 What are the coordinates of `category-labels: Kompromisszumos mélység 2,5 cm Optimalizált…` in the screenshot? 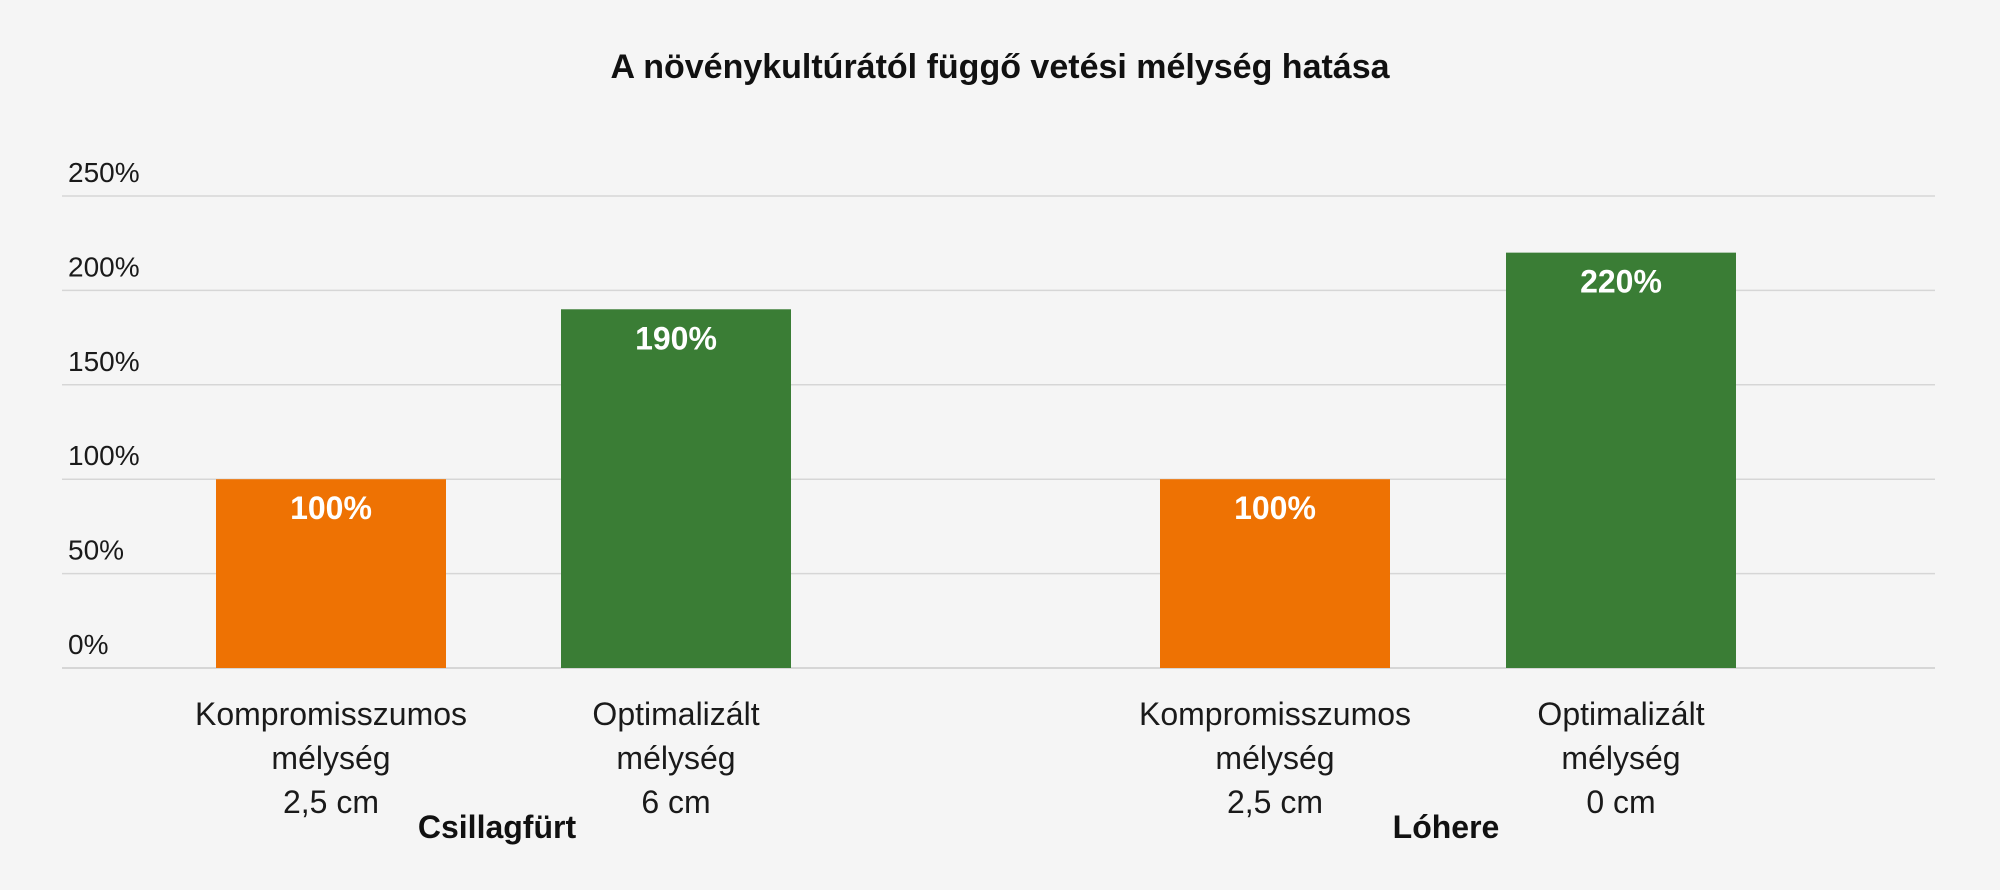 It's located at (950, 770).